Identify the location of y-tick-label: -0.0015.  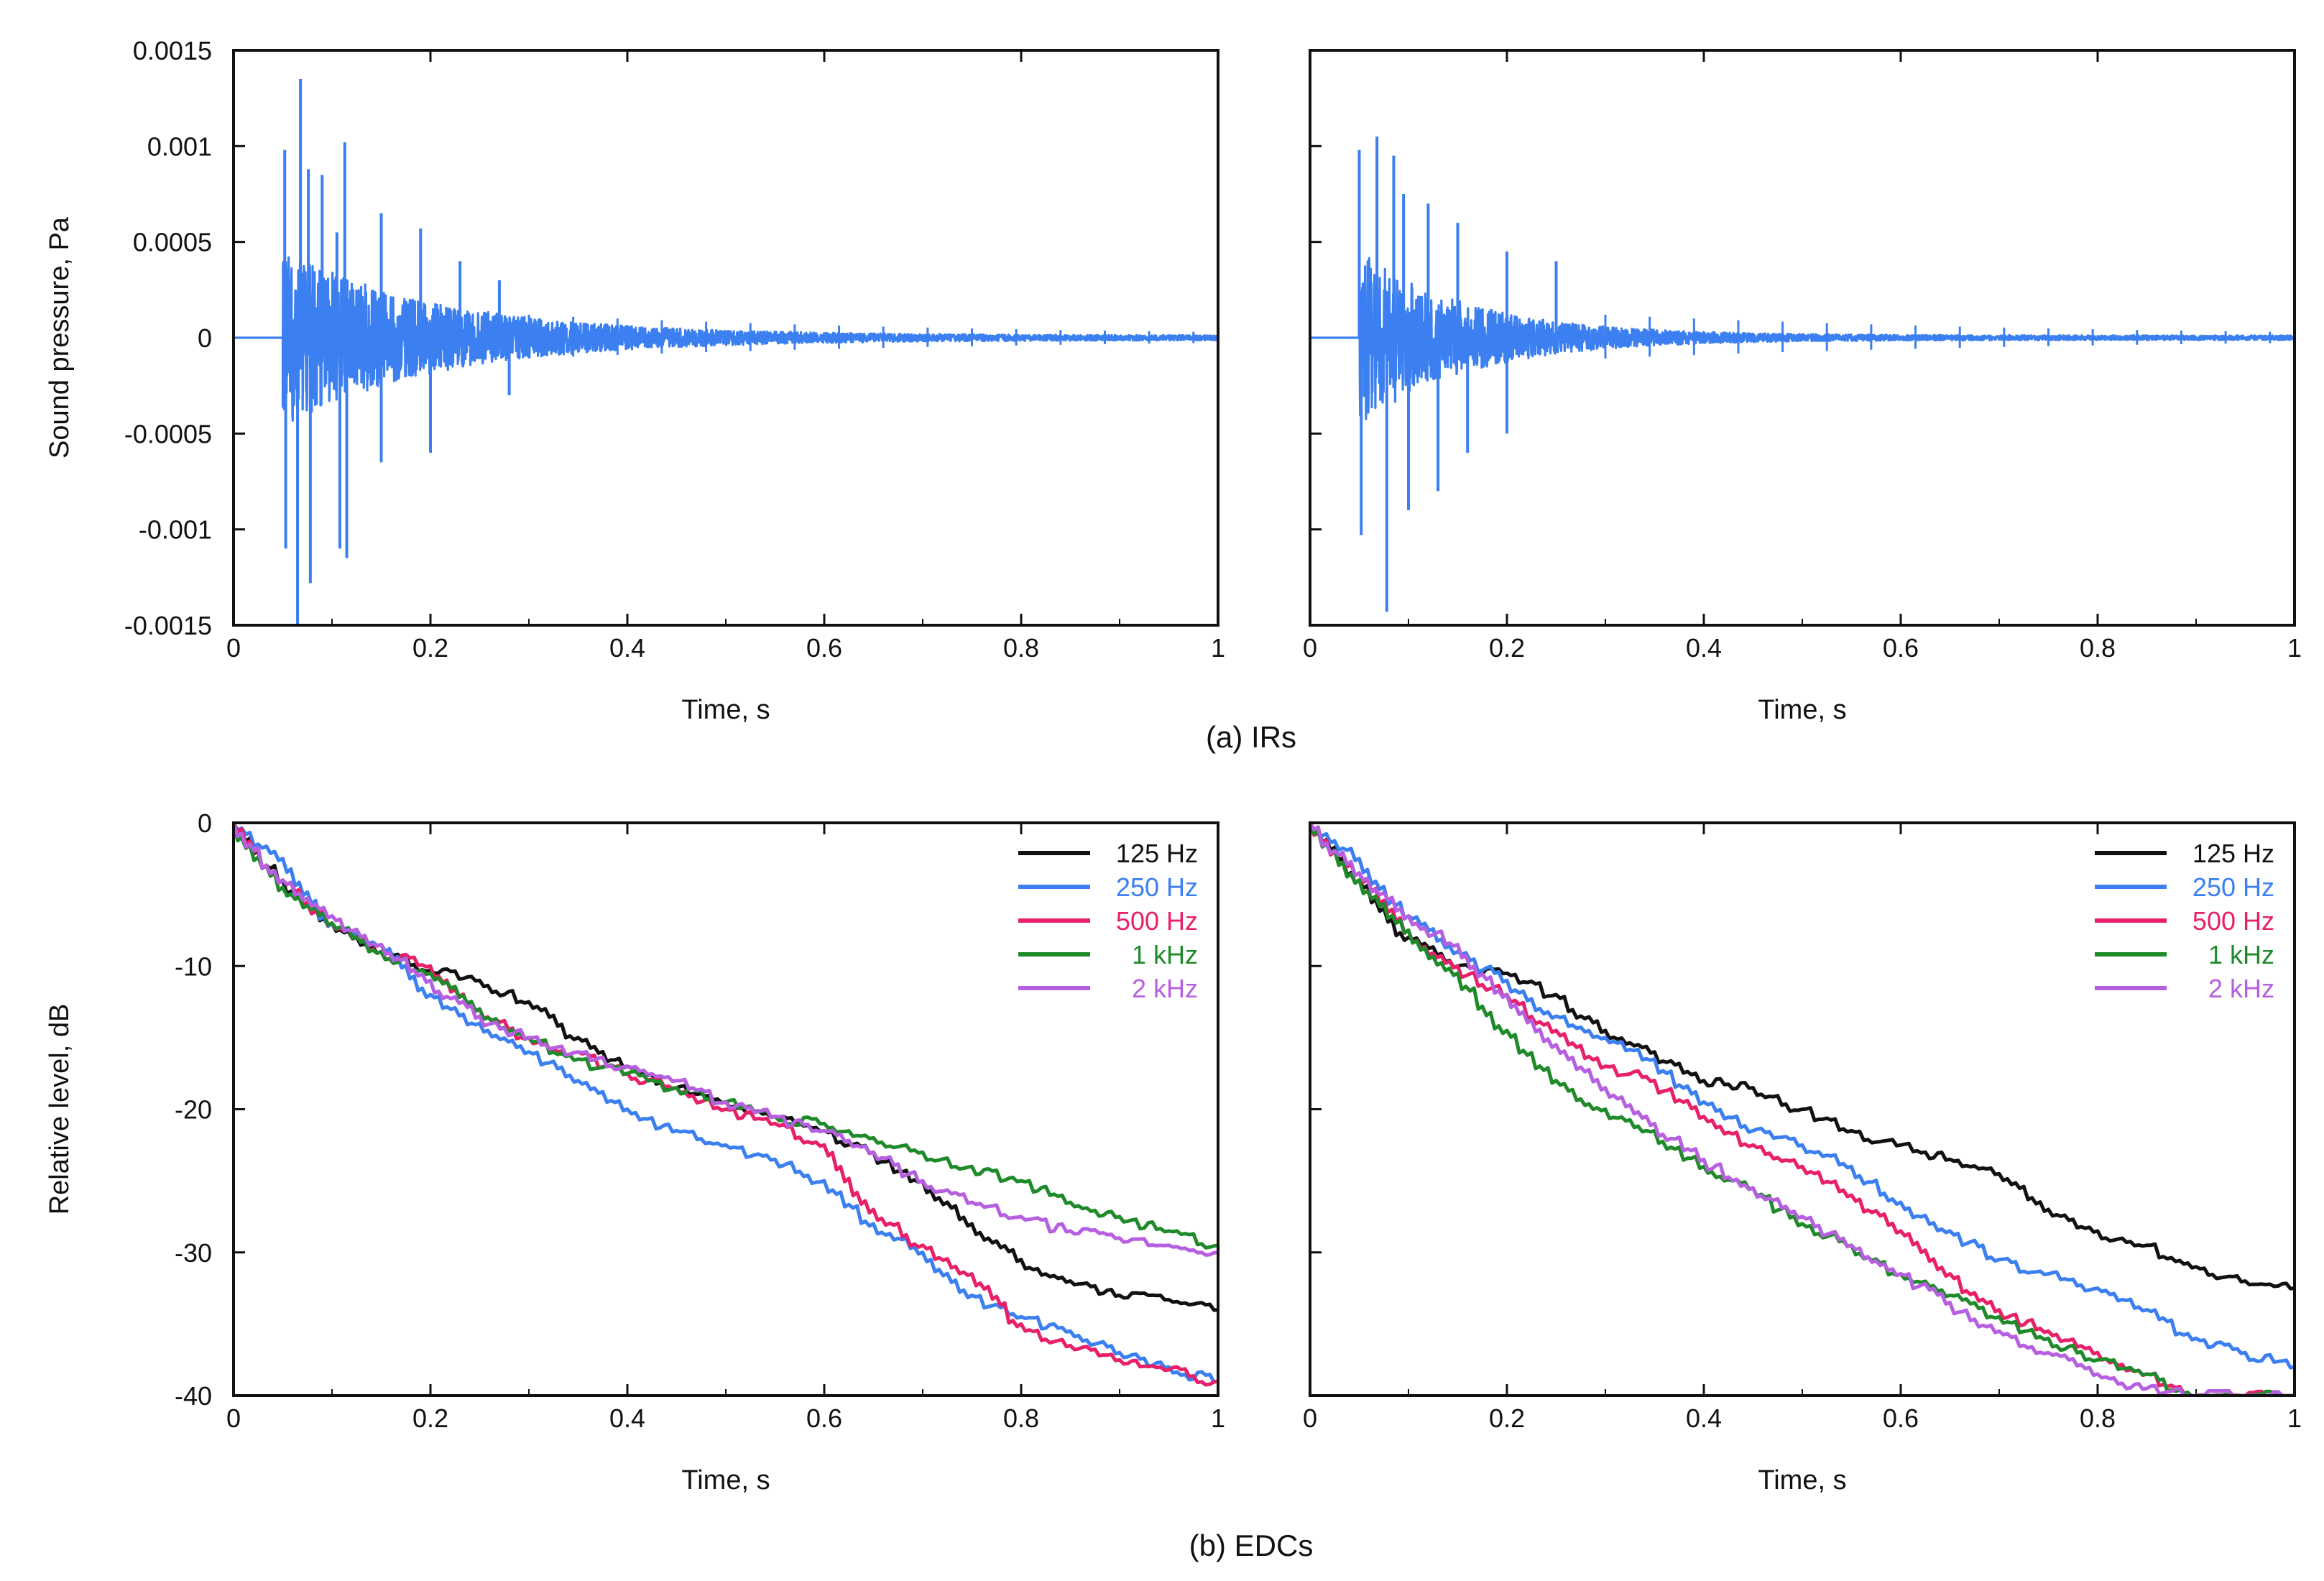
(168, 626).